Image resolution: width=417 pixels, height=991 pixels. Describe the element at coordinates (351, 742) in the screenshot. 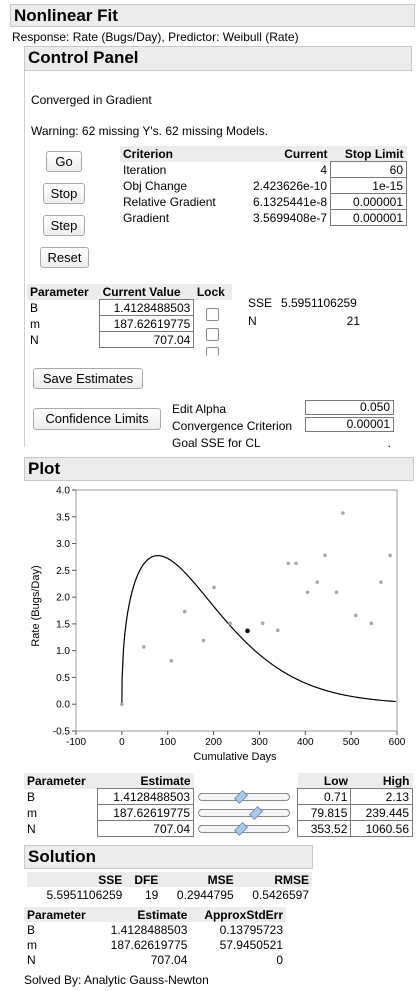

I see `x-tick-label: 500` at that location.